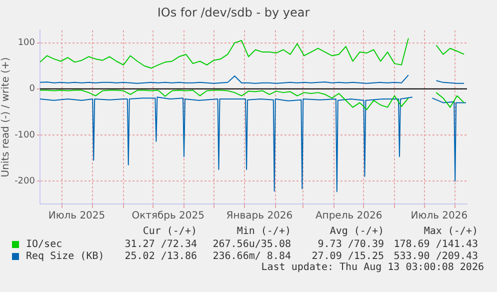  Describe the element at coordinates (357, 231) in the screenshot. I see `text: Avg (-/+)` at that location.